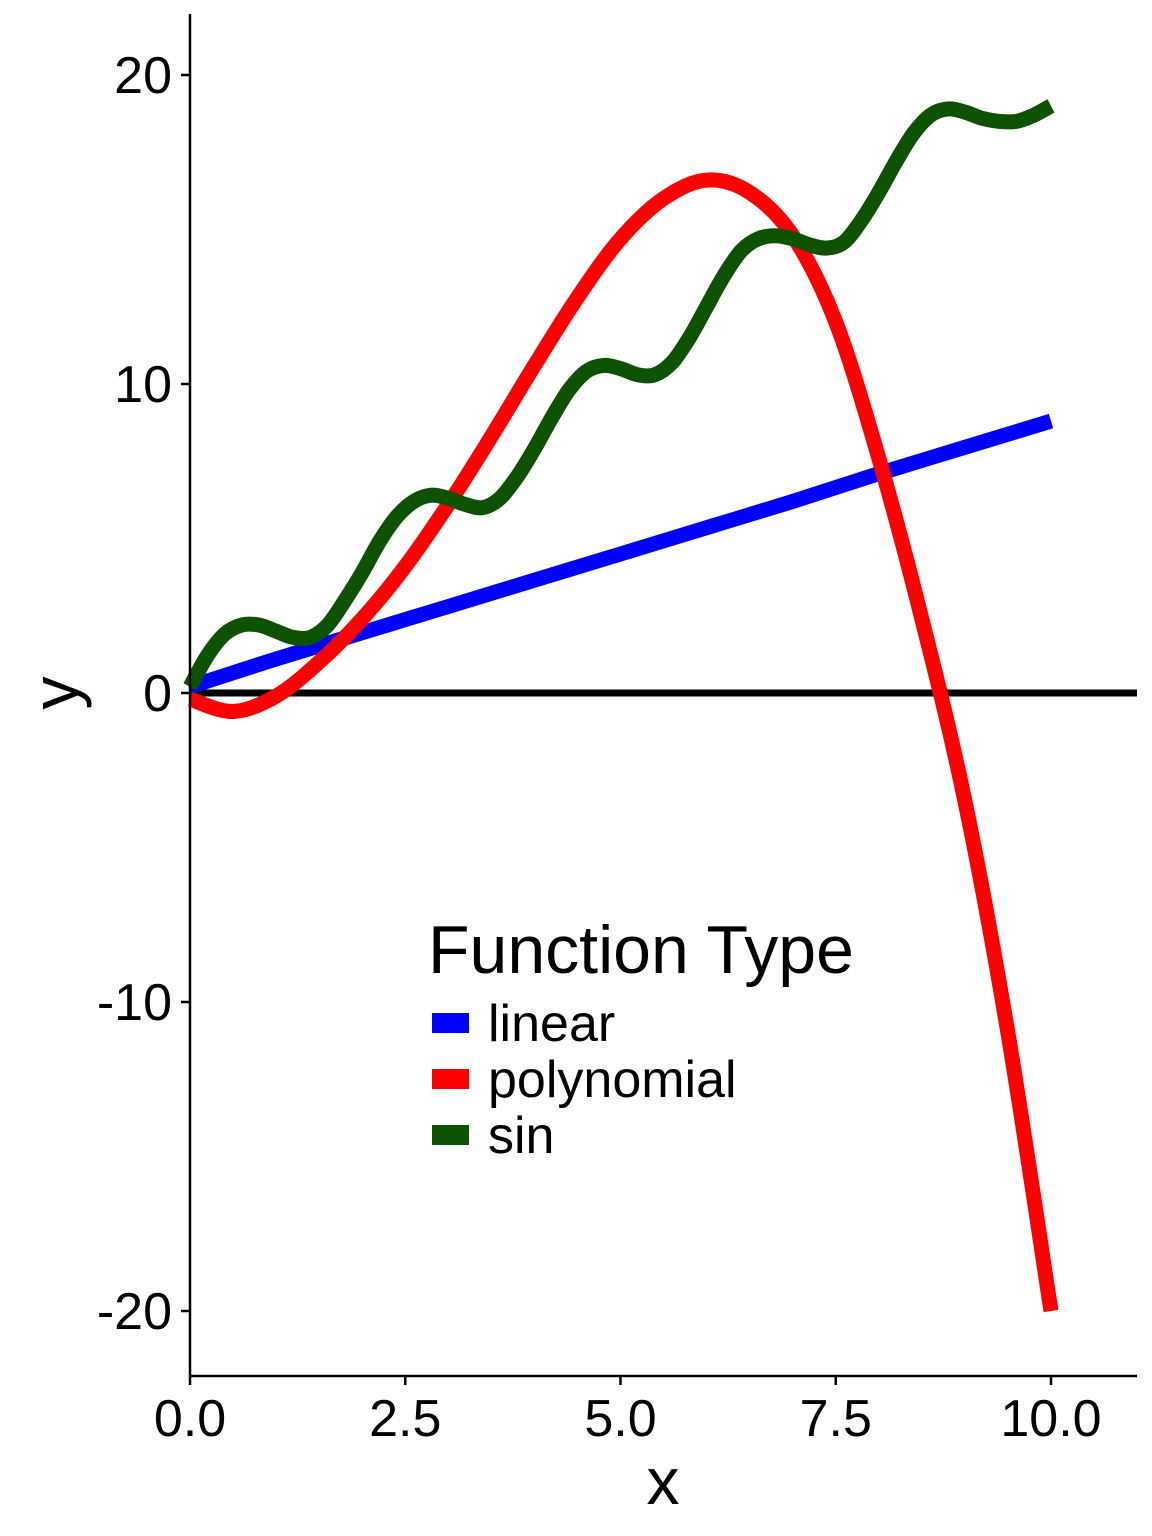 This screenshot has width=1152, height=1536. I want to click on legend-swatch-linear, so click(450, 1023).